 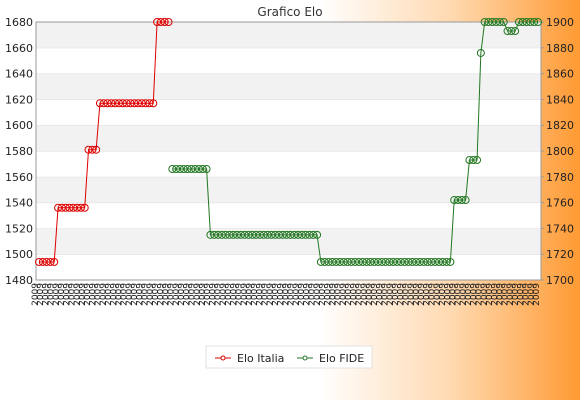 What do you see at coordinates (560, 228) in the screenshot?
I see `right-axis-tick-label: 1740` at bounding box center [560, 228].